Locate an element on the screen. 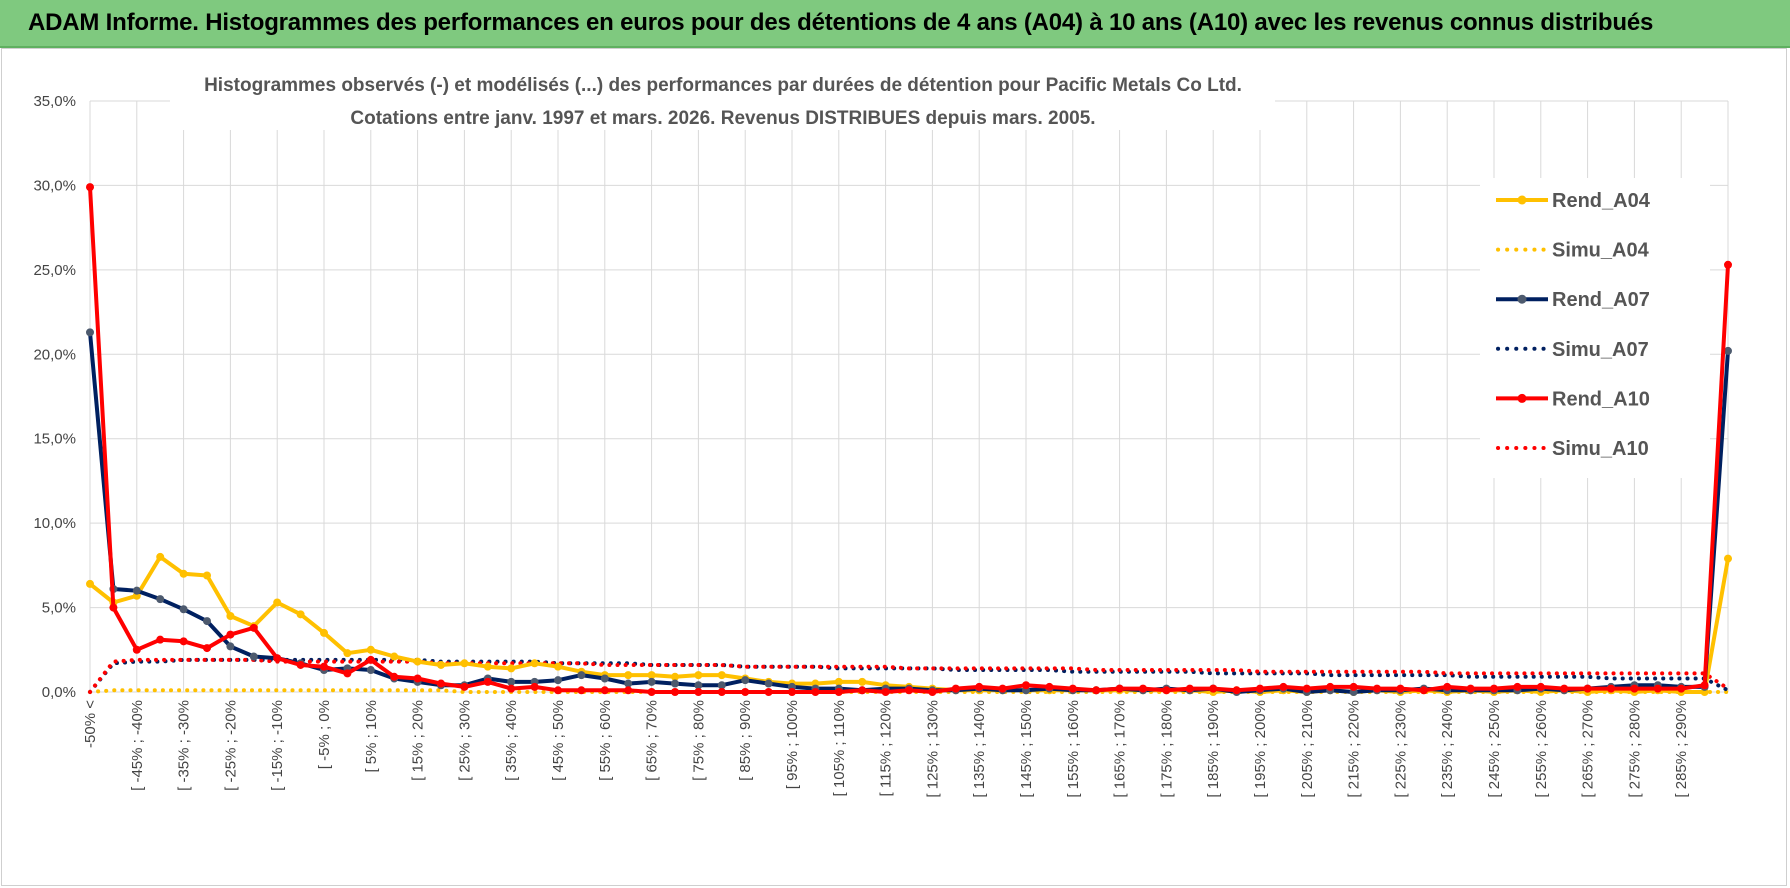  series-Simu_A10 is located at coordinates (909, 675).